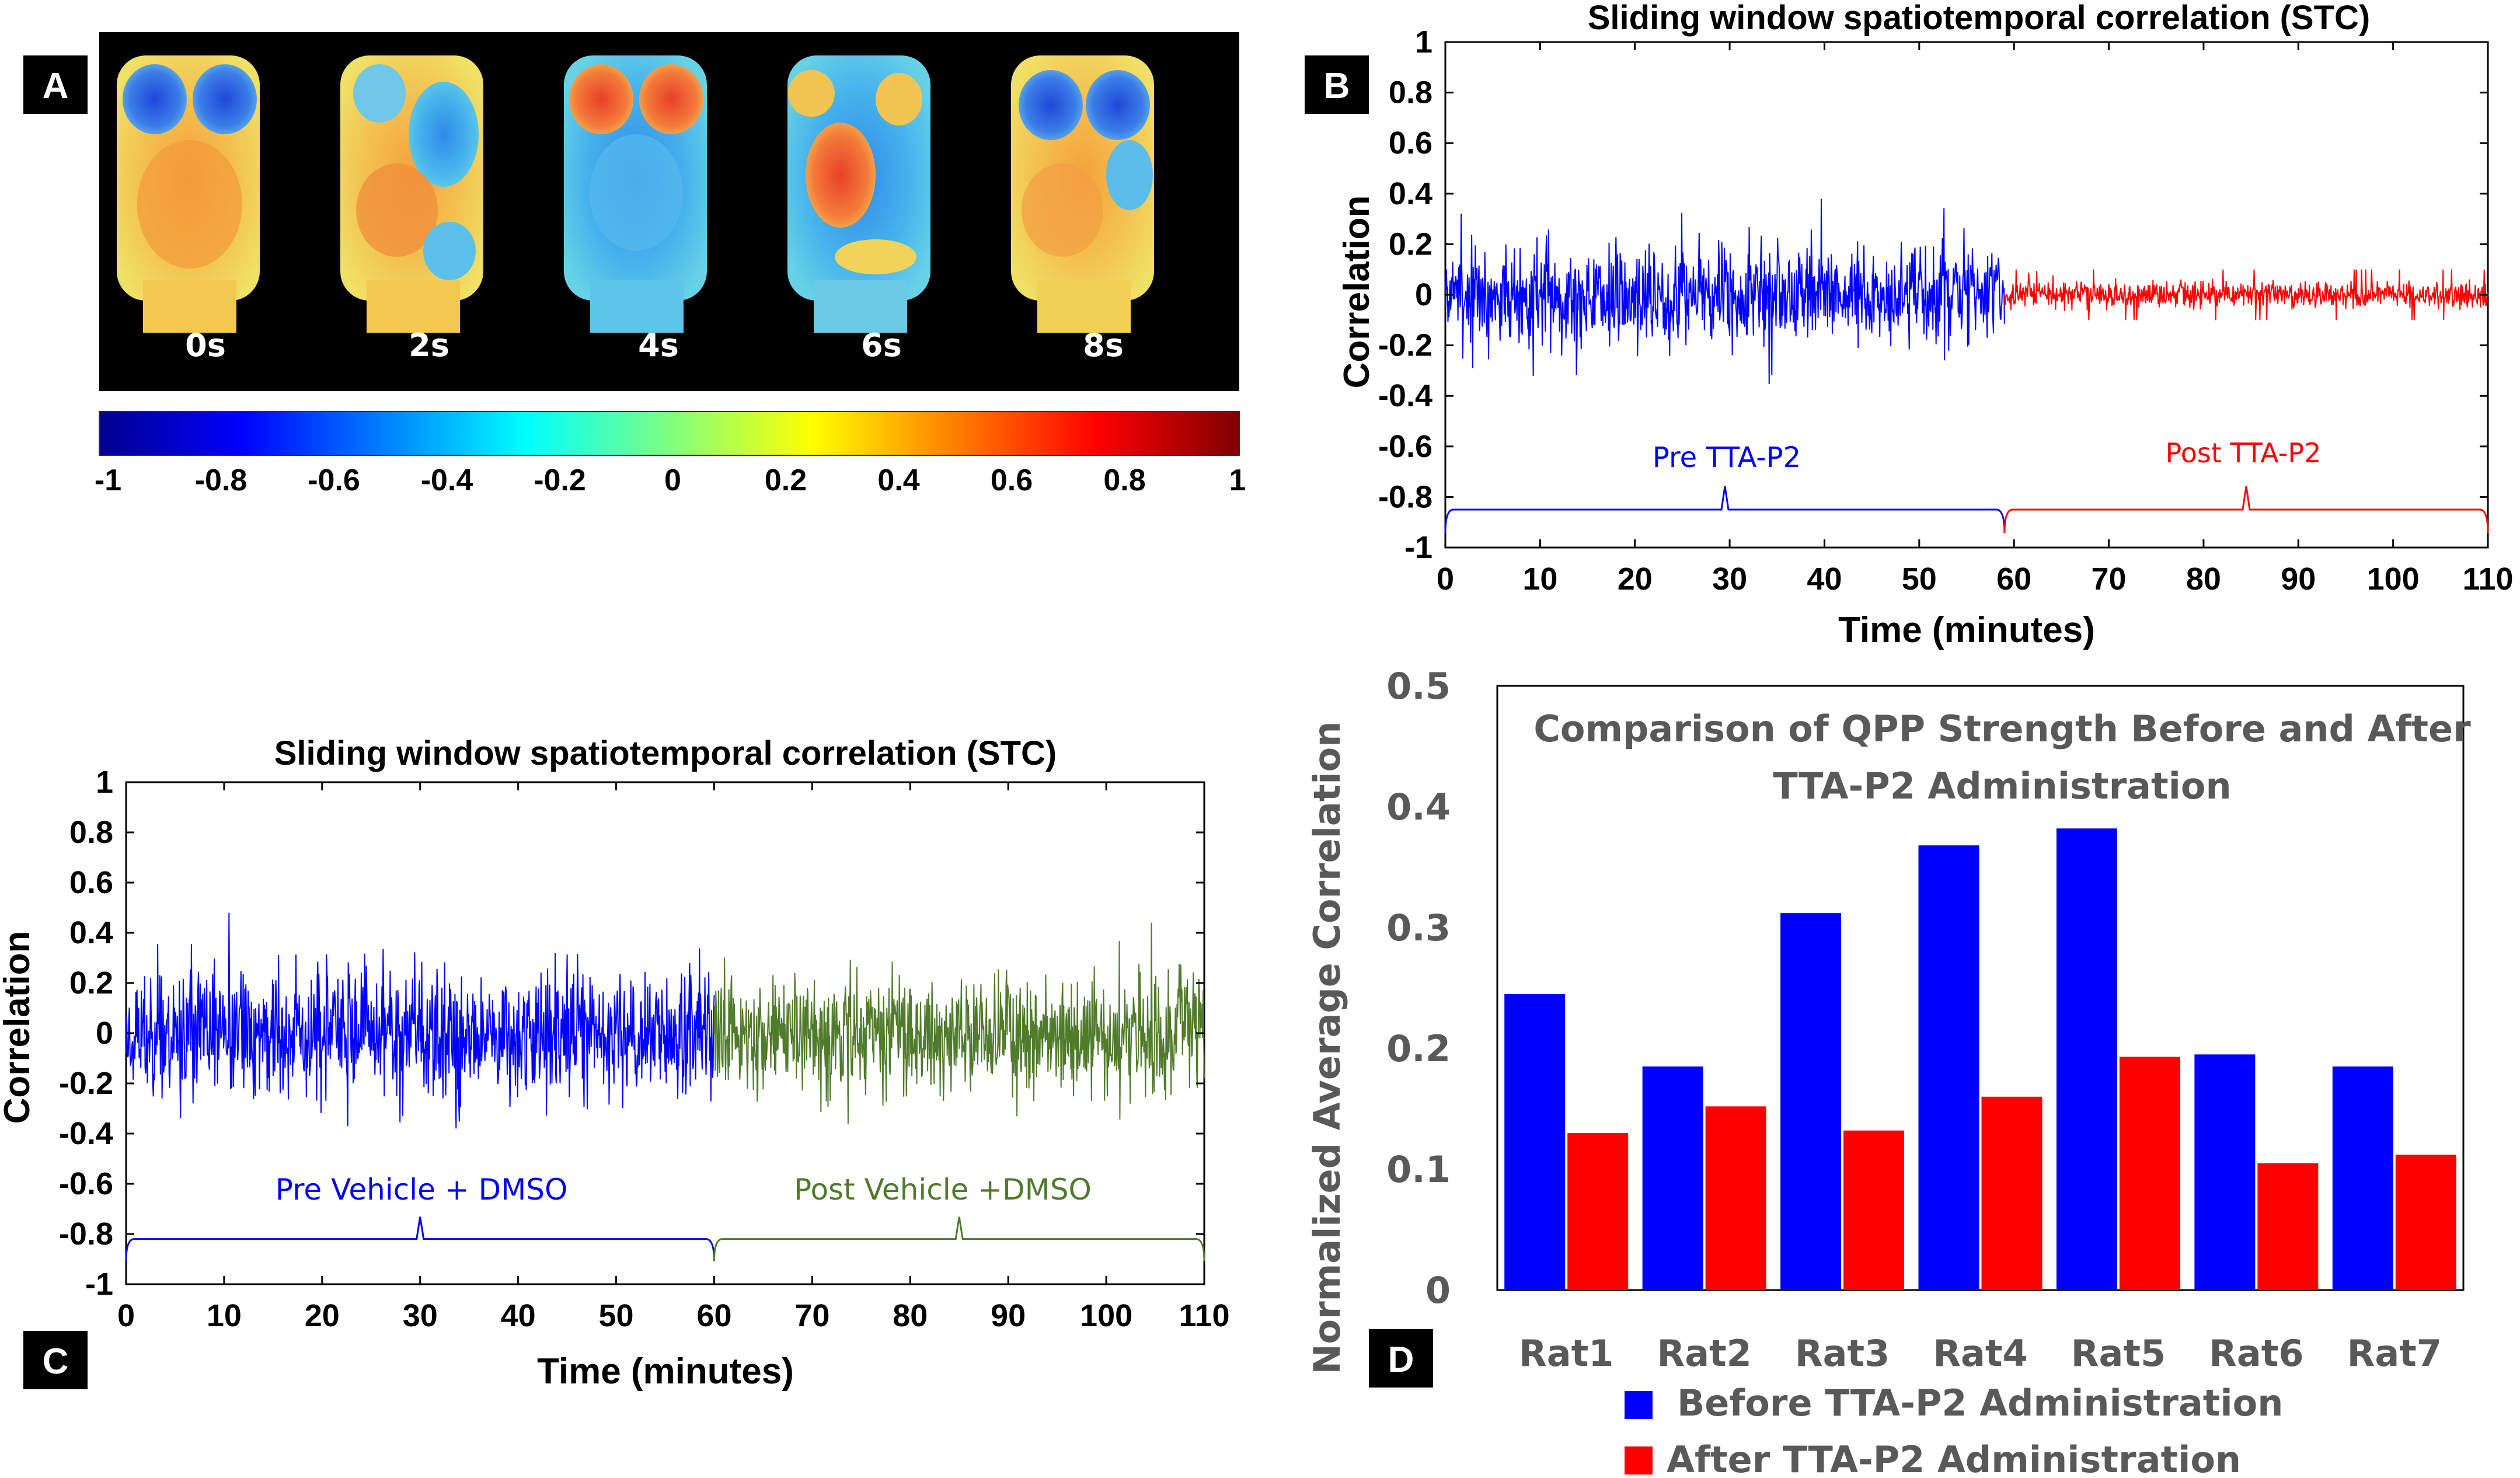  I want to click on x-tick-label: Rat6, so click(2256, 1354).